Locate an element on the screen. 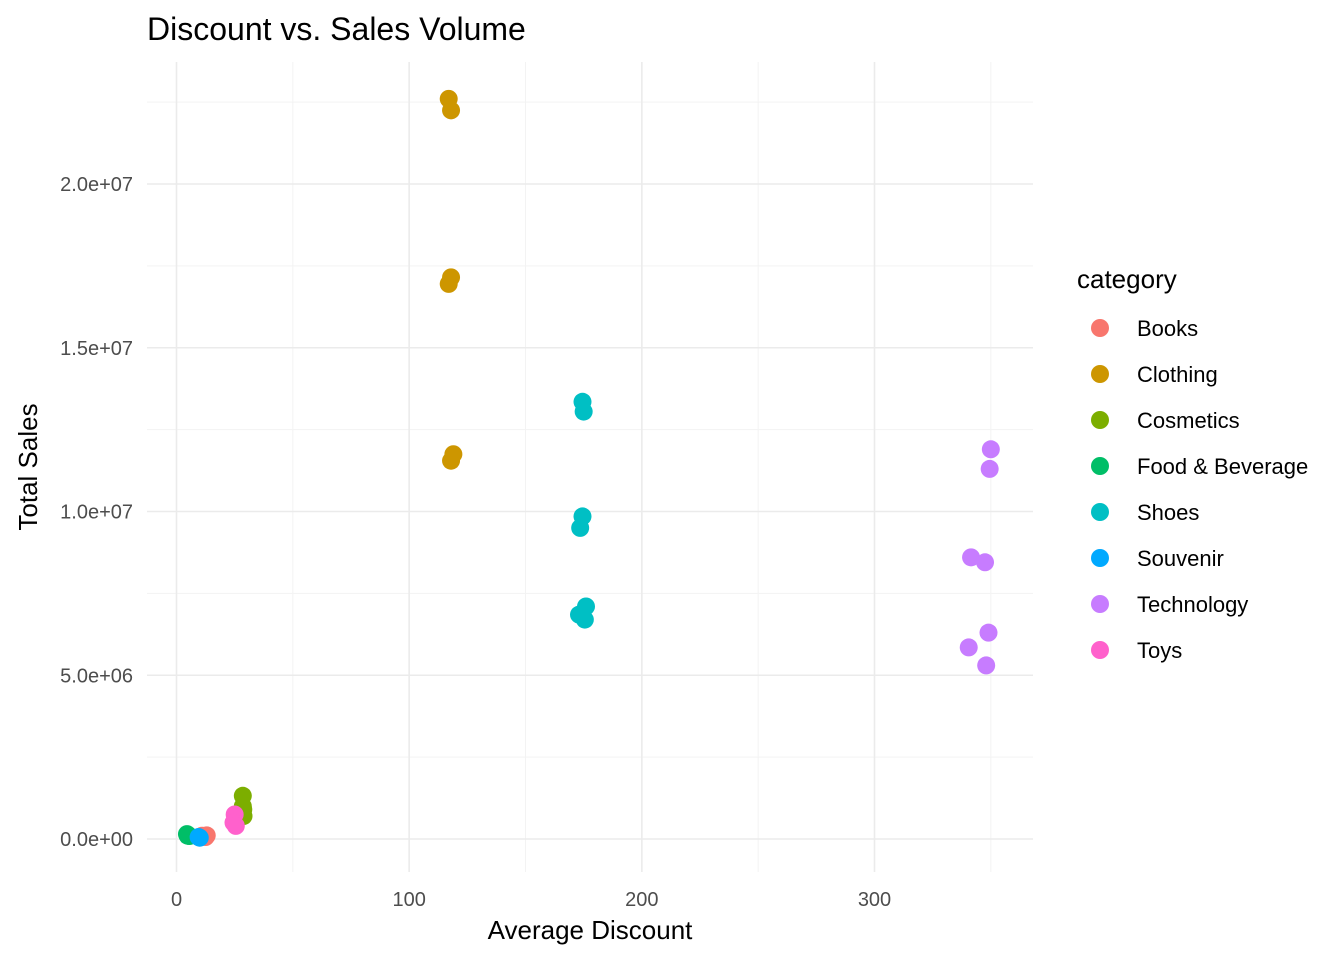 The image size is (1344, 960). legend-item: Toys is located at coordinates (1136, 650).